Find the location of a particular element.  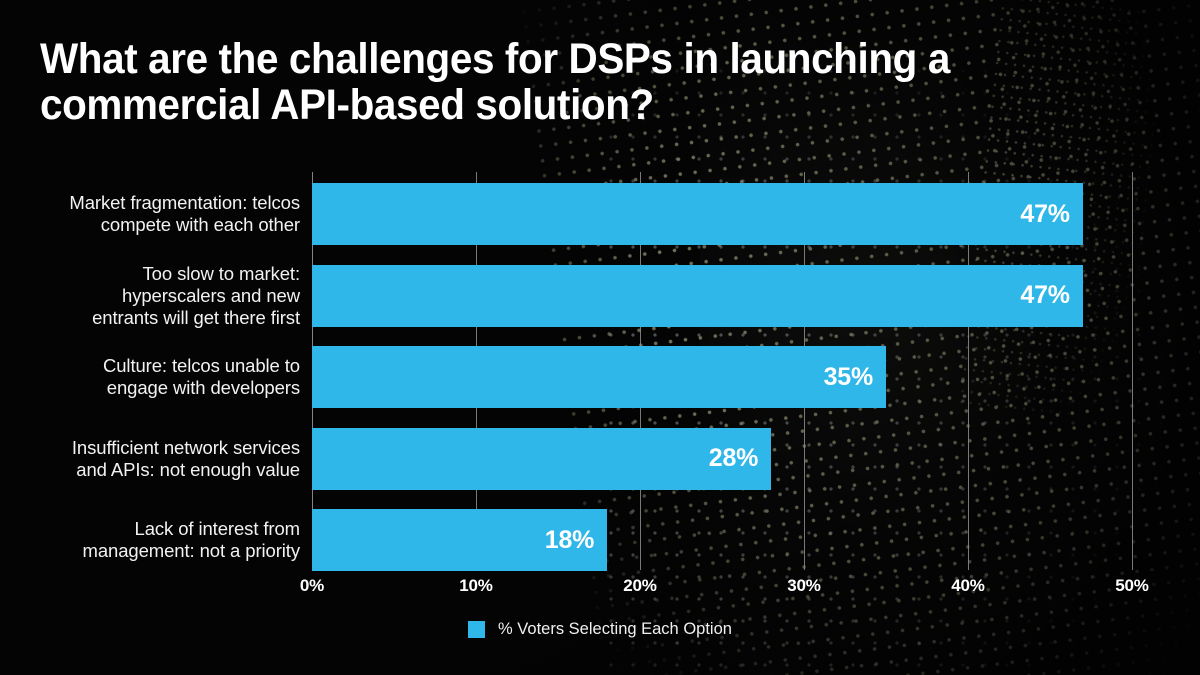

x-tick-label-20: 20% is located at coordinates (640, 585).